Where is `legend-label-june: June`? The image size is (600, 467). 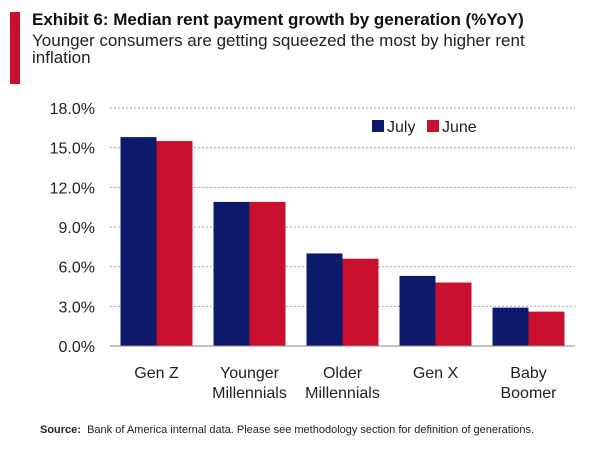
legend-label-june: June is located at coordinates (459, 127).